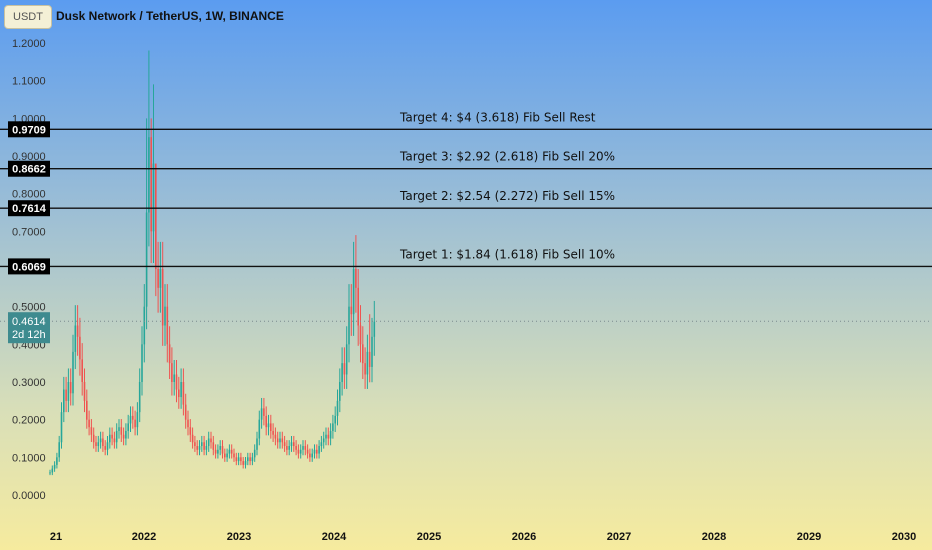 The height and width of the screenshot is (550, 932). I want to click on x-tick-label: 2027, so click(619, 537).